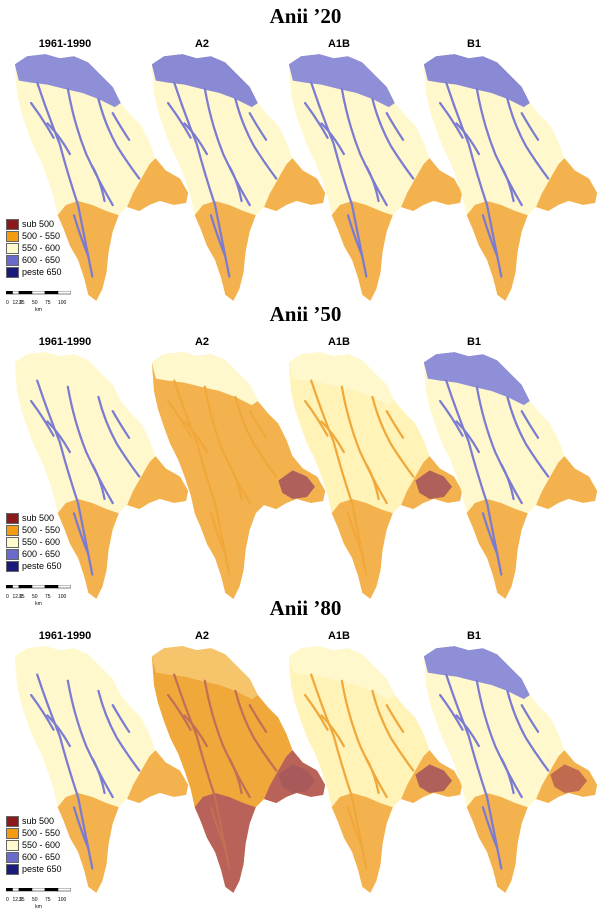  Describe the element at coordinates (34, 518) in the screenshot. I see `legend-item: sub 500` at that location.